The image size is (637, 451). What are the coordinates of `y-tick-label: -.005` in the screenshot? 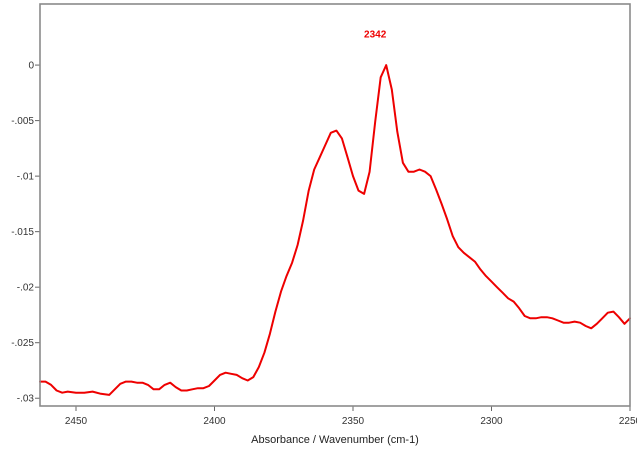 It's located at (22, 121).